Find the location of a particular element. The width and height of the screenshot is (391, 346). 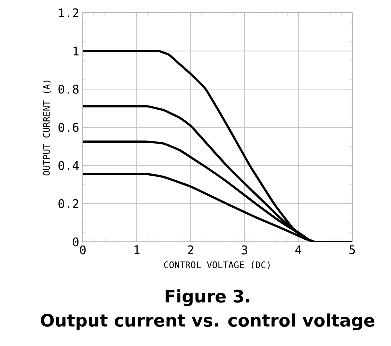

x-tick-label: 0 is located at coordinates (83, 250).